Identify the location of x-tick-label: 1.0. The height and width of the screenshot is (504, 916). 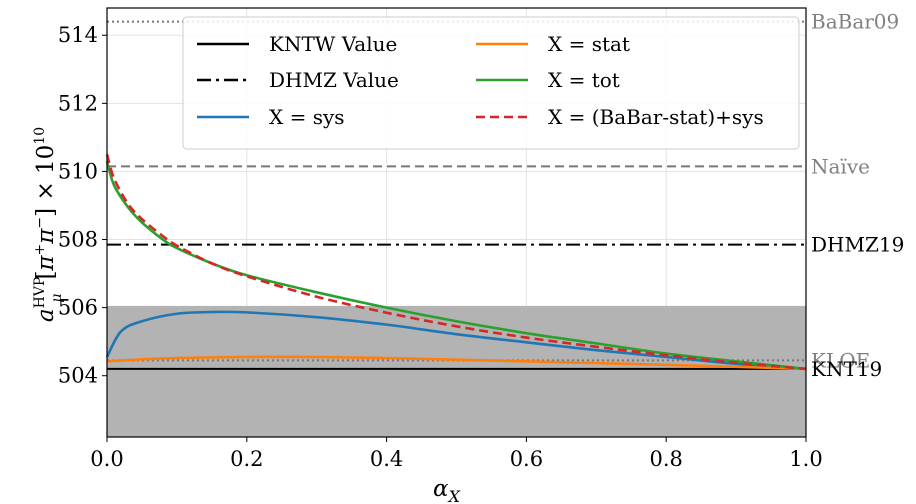
(805, 459).